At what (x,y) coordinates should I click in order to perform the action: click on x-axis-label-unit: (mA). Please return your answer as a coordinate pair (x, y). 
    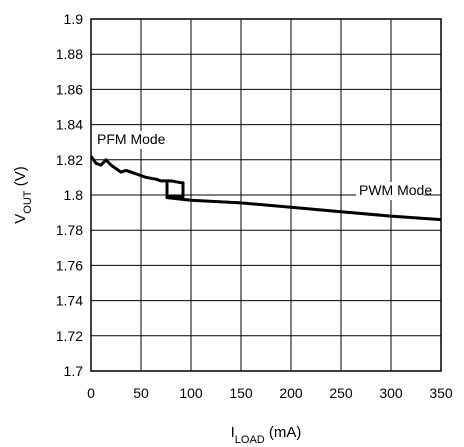
    Looking at the image, I should click on (283, 432).